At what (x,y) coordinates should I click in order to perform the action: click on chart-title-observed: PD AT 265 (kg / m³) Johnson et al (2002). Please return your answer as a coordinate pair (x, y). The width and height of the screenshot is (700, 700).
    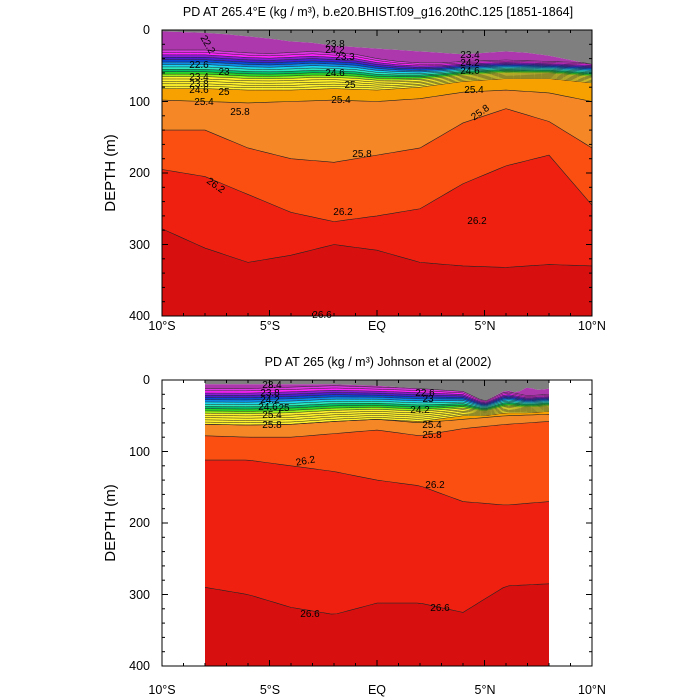
    Looking at the image, I should click on (378, 362).